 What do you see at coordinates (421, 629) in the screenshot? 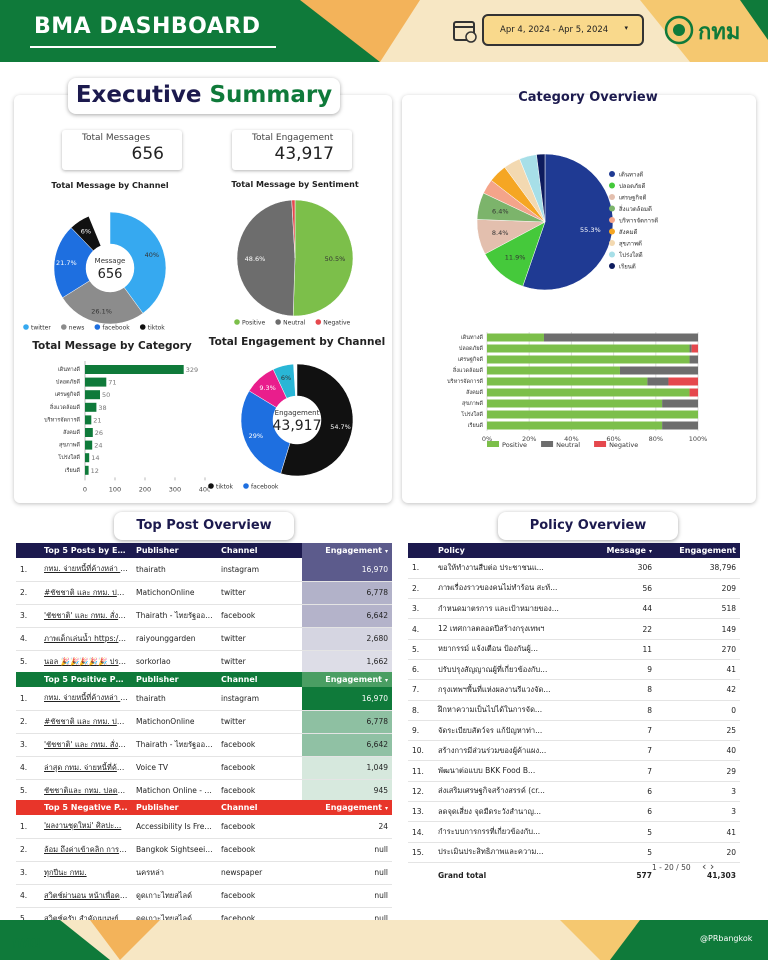
I see `row-index: 4.` at bounding box center [421, 629].